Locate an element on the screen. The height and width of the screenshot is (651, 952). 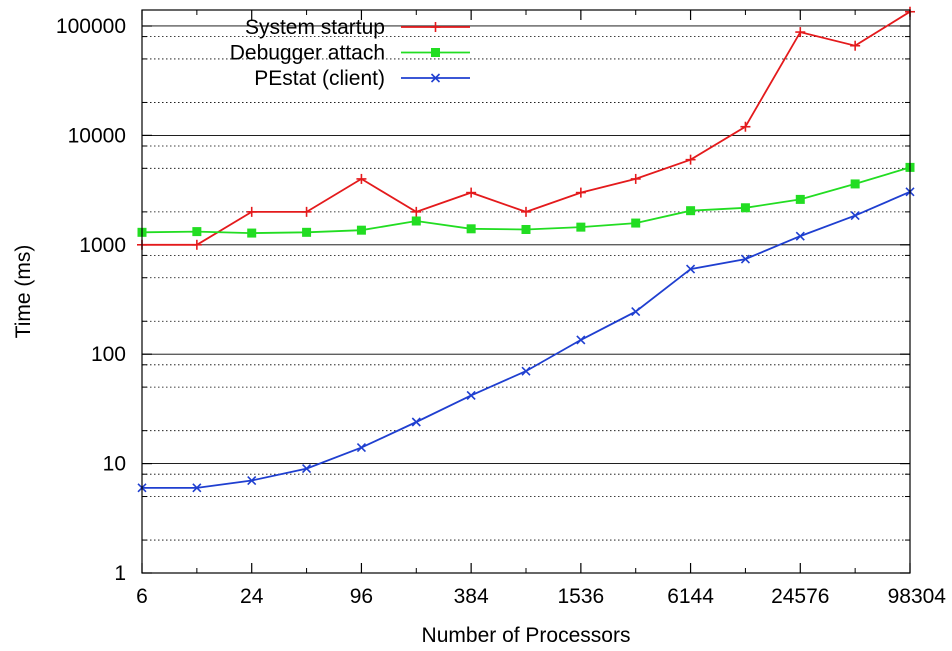
y-axis-title: Time (ms) is located at coordinates (23, 292).